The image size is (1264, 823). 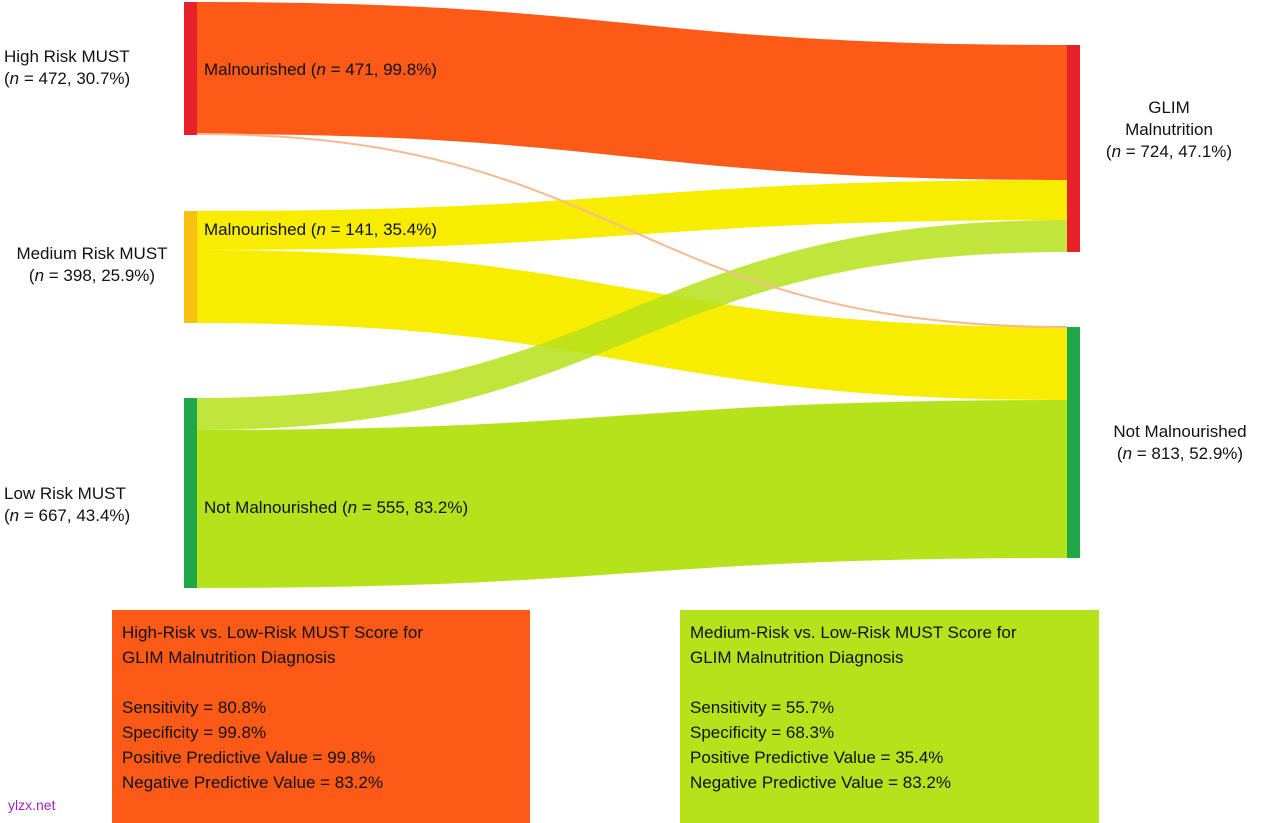 What do you see at coordinates (190, 68) in the screenshot?
I see `node-bar-high-risk` at bounding box center [190, 68].